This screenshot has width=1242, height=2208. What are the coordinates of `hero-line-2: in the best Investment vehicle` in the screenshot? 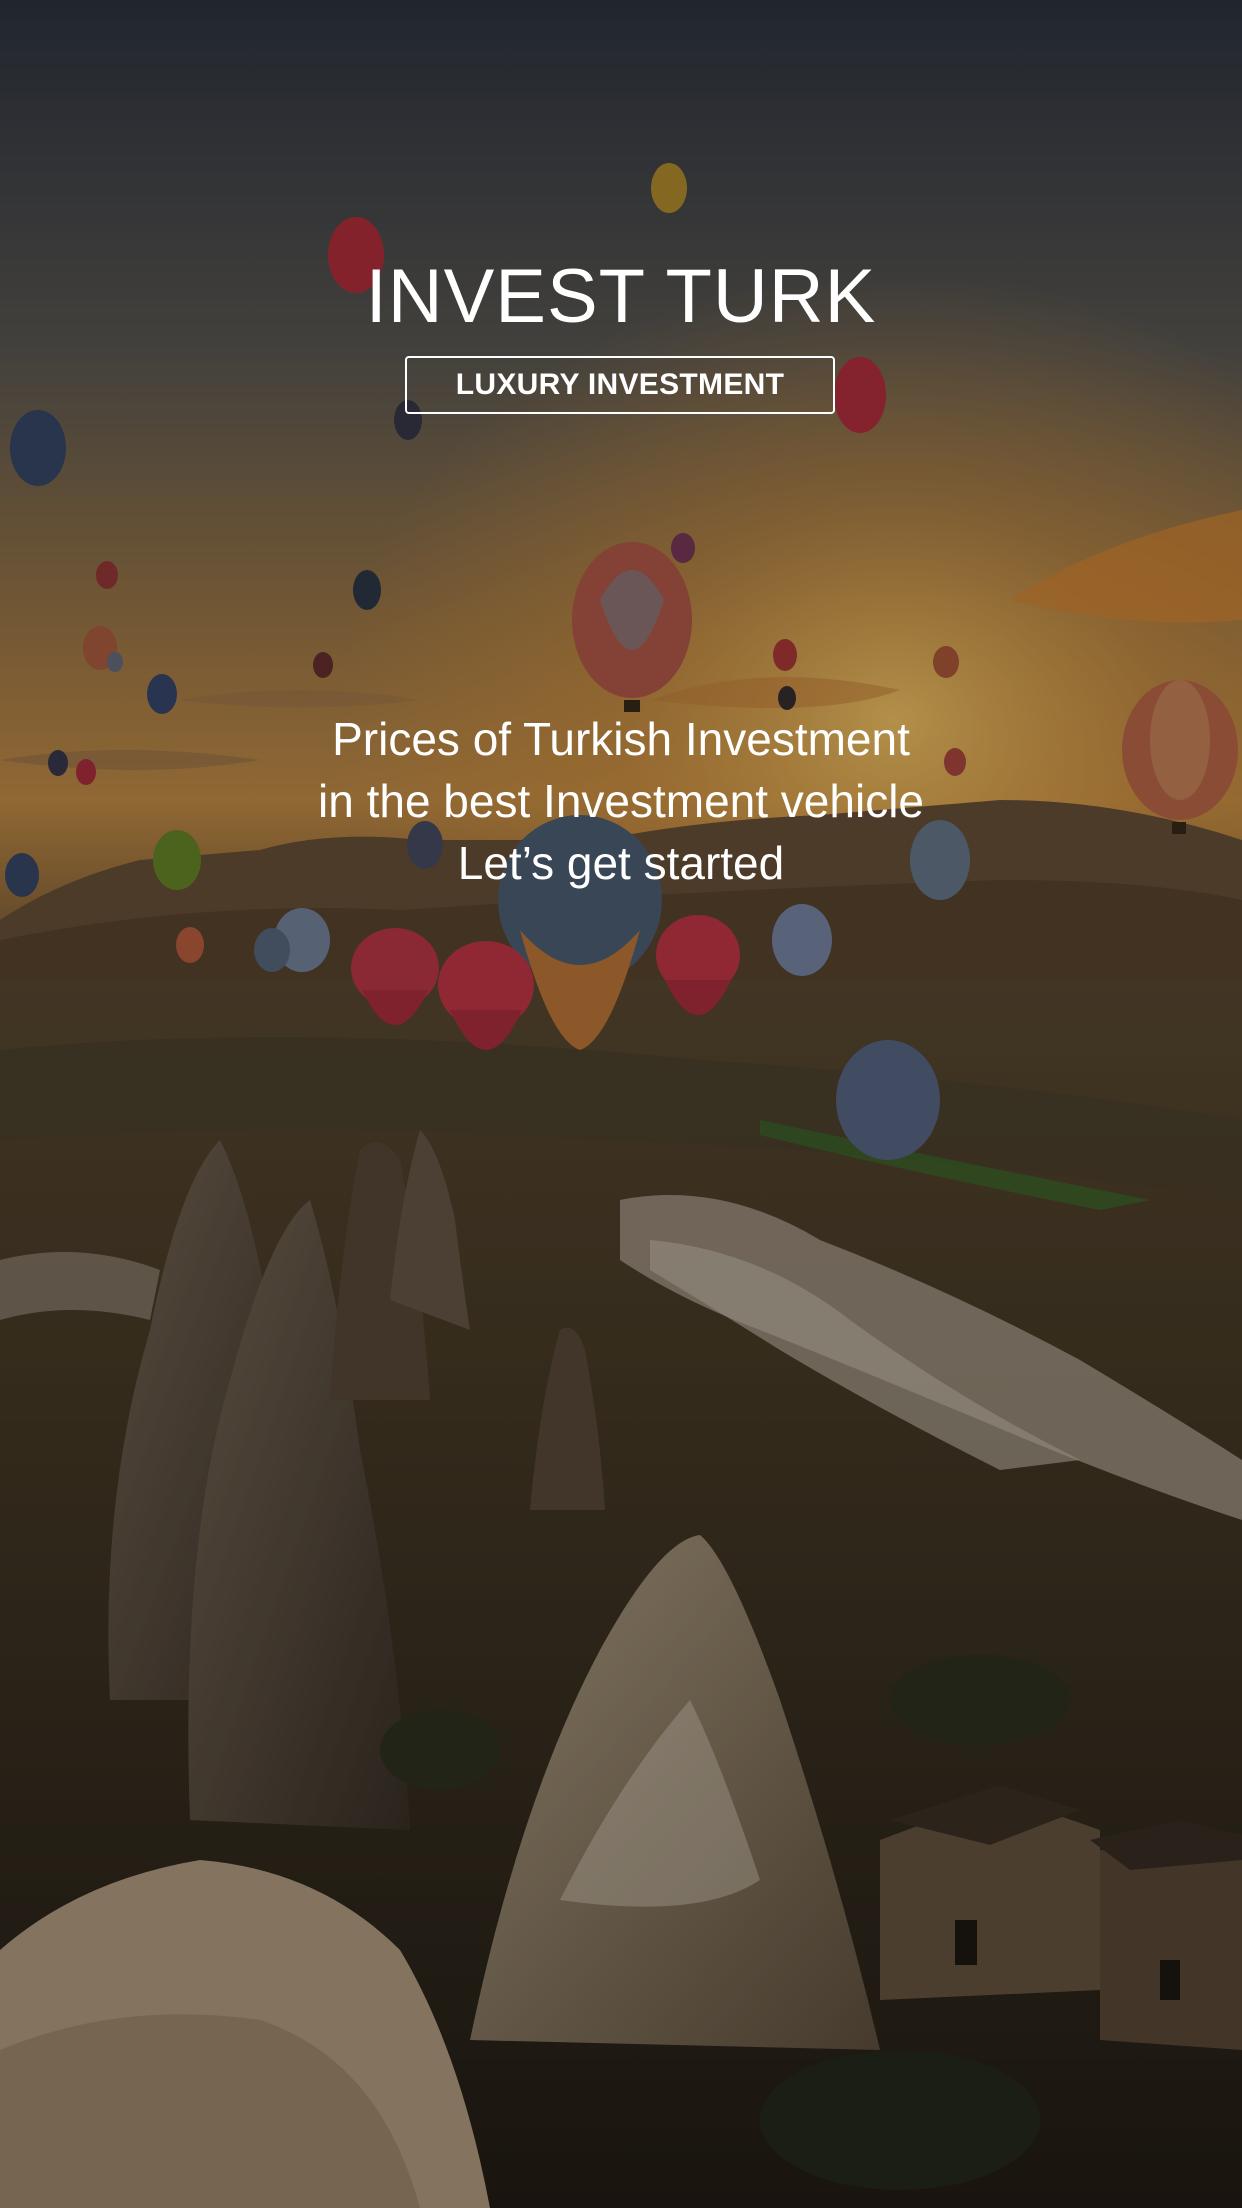 It's located at (621, 801).